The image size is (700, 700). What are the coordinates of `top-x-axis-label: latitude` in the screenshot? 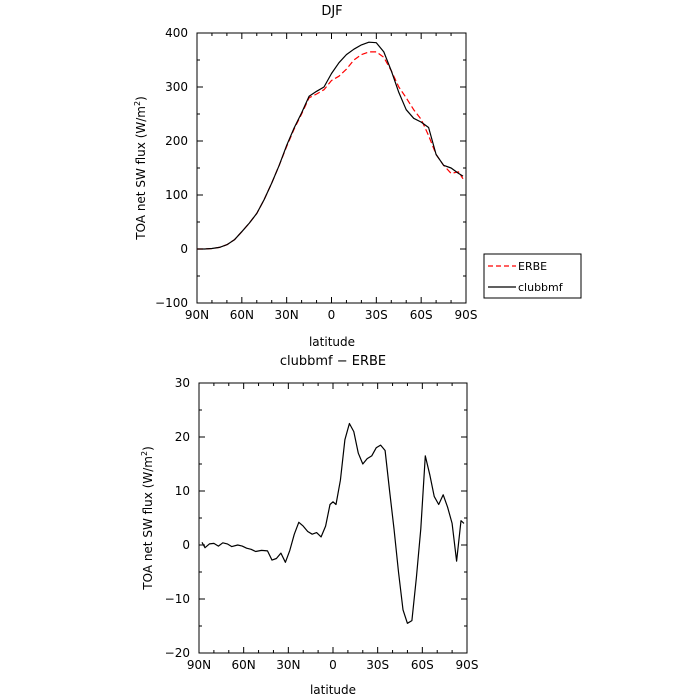 It's located at (332, 342).